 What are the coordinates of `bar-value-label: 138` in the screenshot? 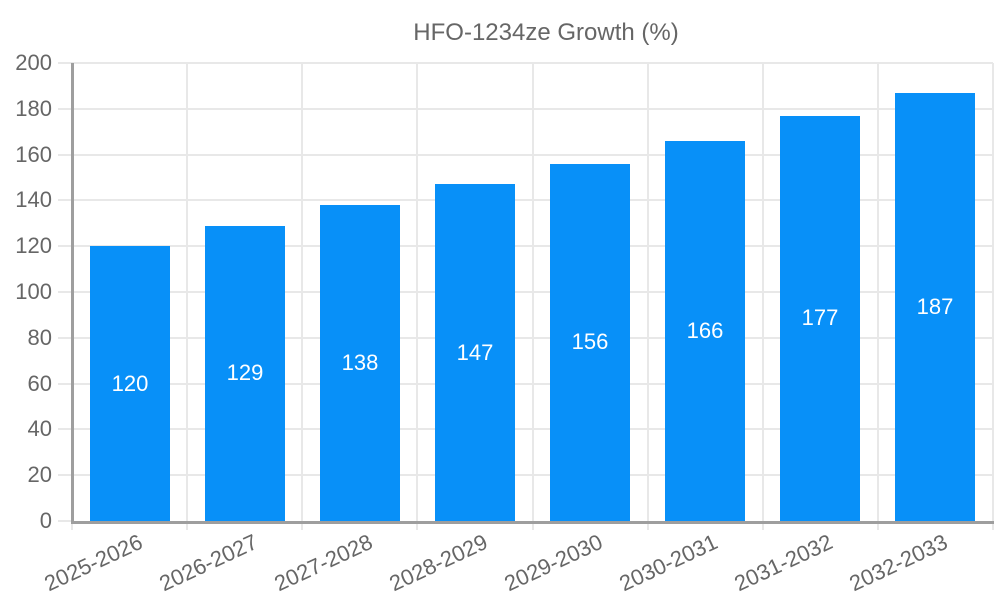 It's located at (360, 362).